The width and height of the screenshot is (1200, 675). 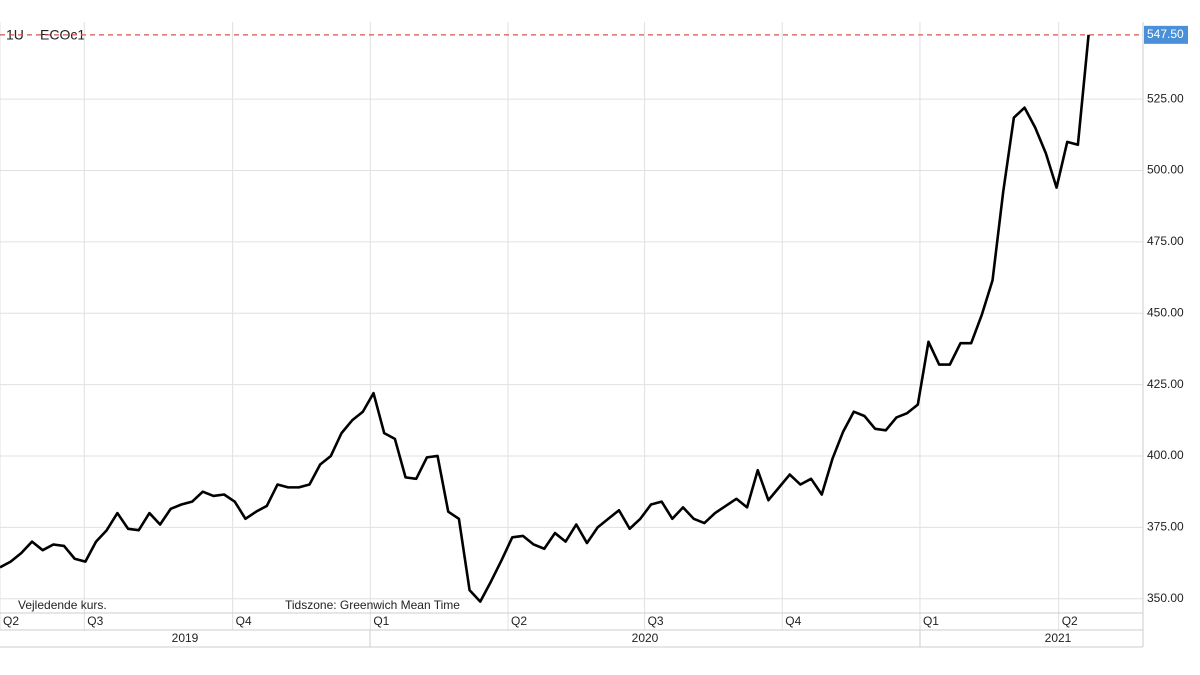 I want to click on current-price-label: 547.50, so click(x=1165, y=34).